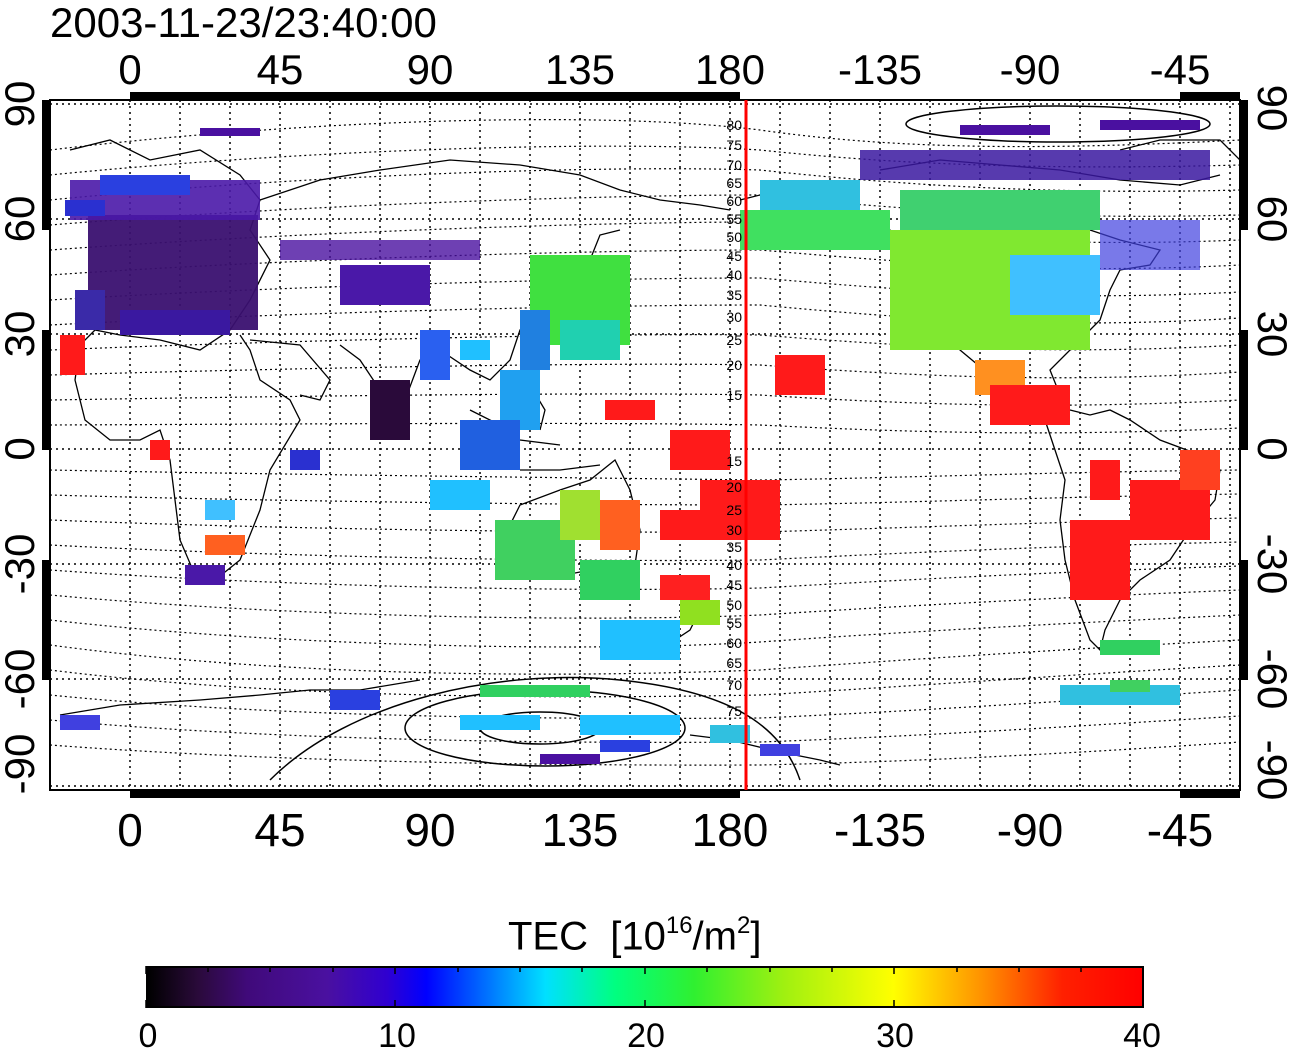  I want to click on y-tick-label-left: -30, so click(21, 564).